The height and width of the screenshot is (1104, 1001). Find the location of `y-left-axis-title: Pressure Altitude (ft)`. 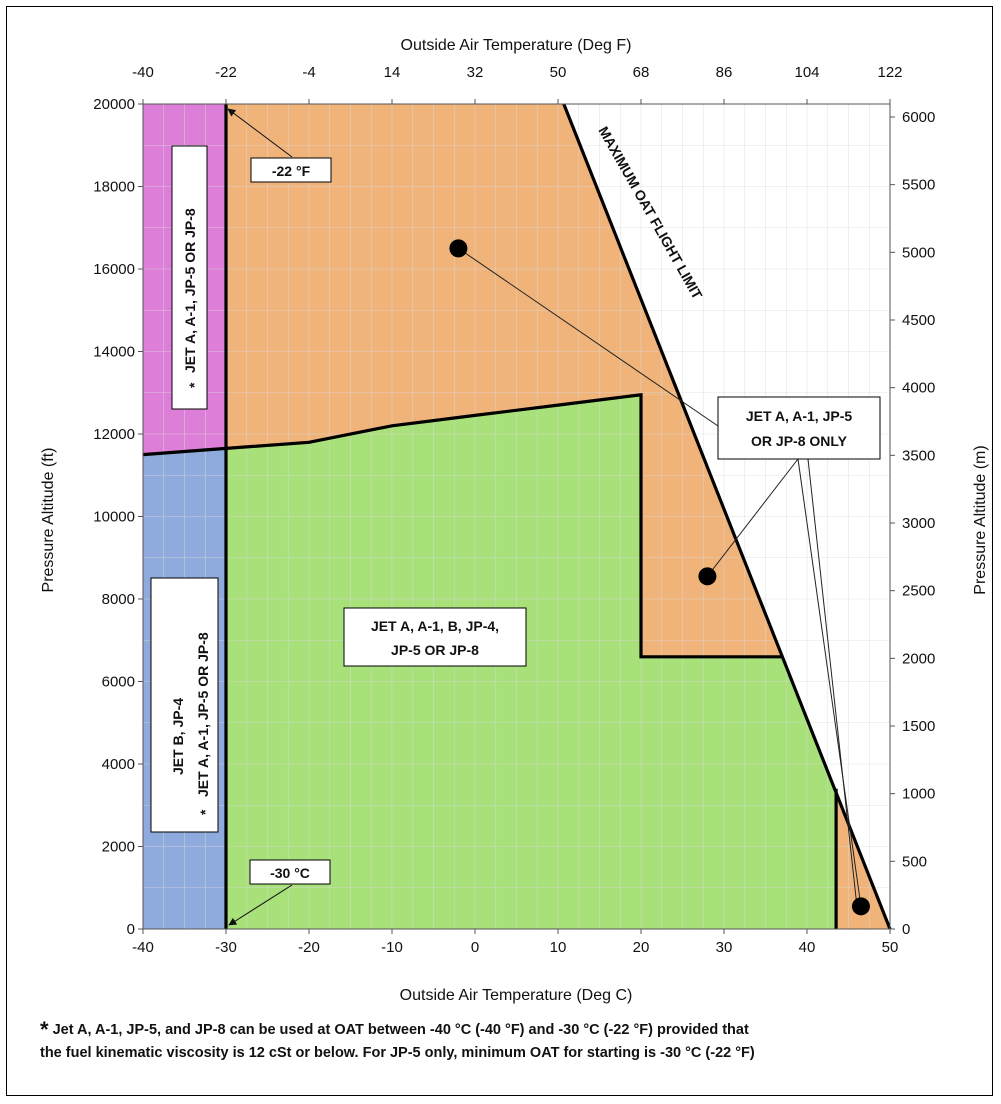

y-left-axis-title: Pressure Altitude (ft) is located at coordinates (48, 520).